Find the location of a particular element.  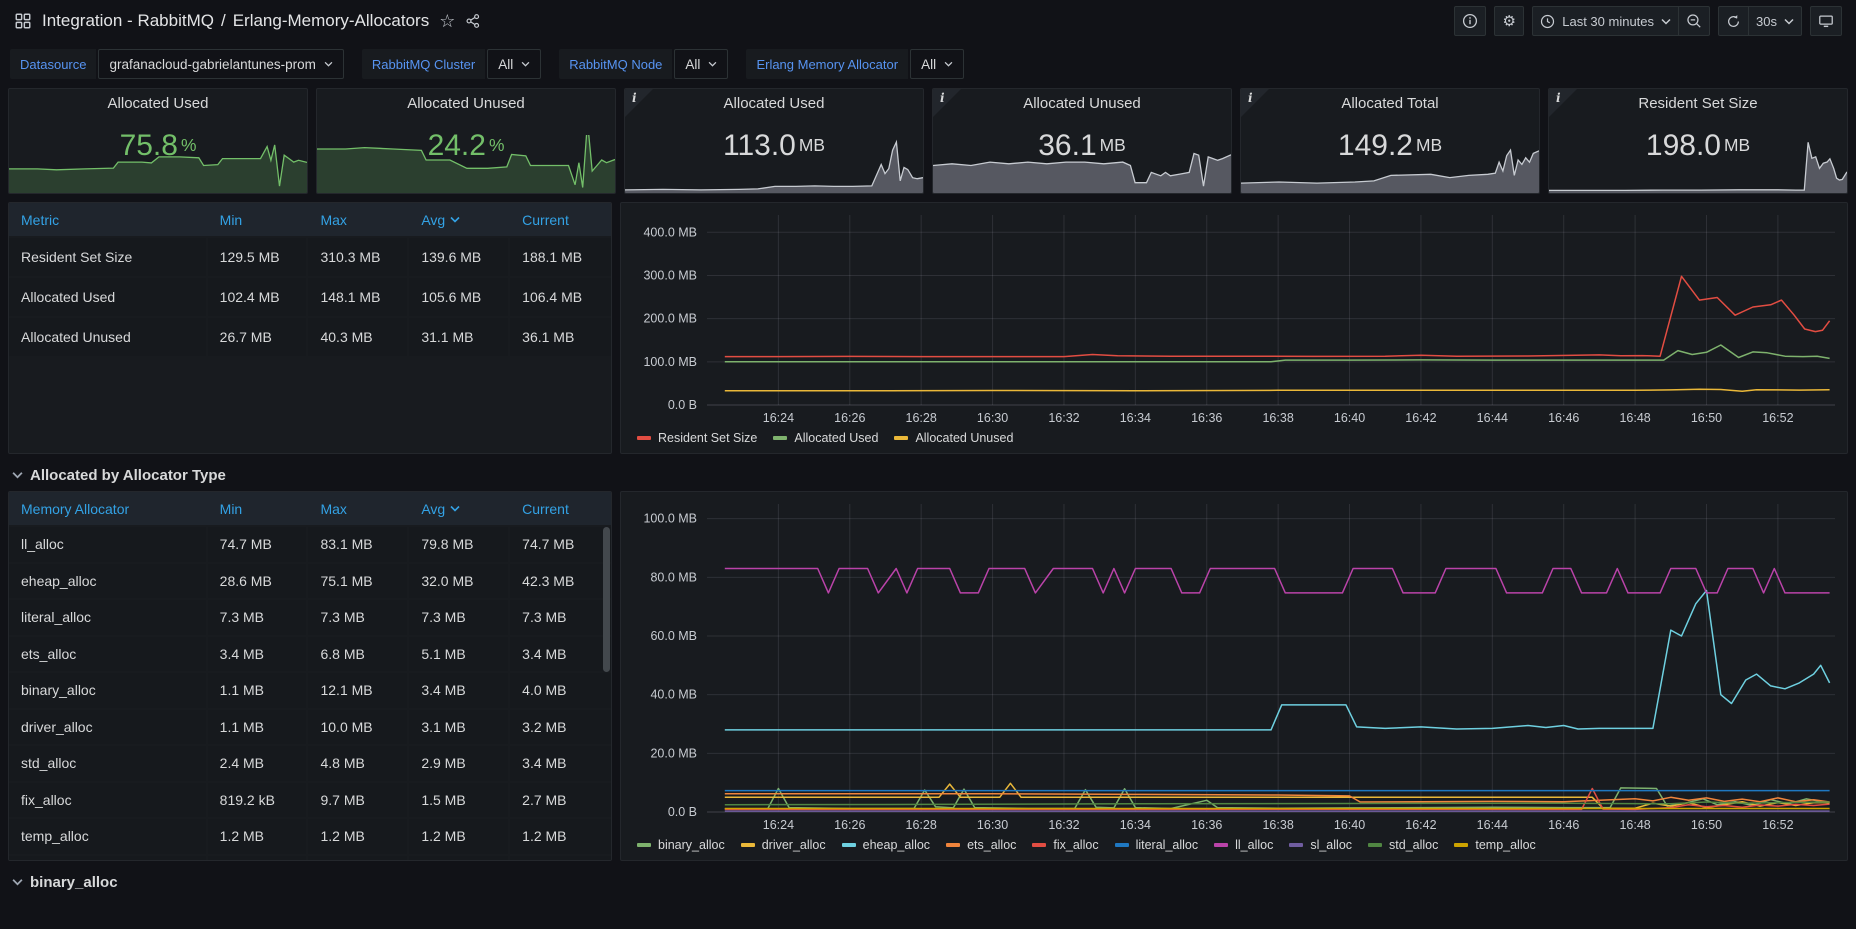

svg-text: 16:52 is located at coordinates (1777, 418).